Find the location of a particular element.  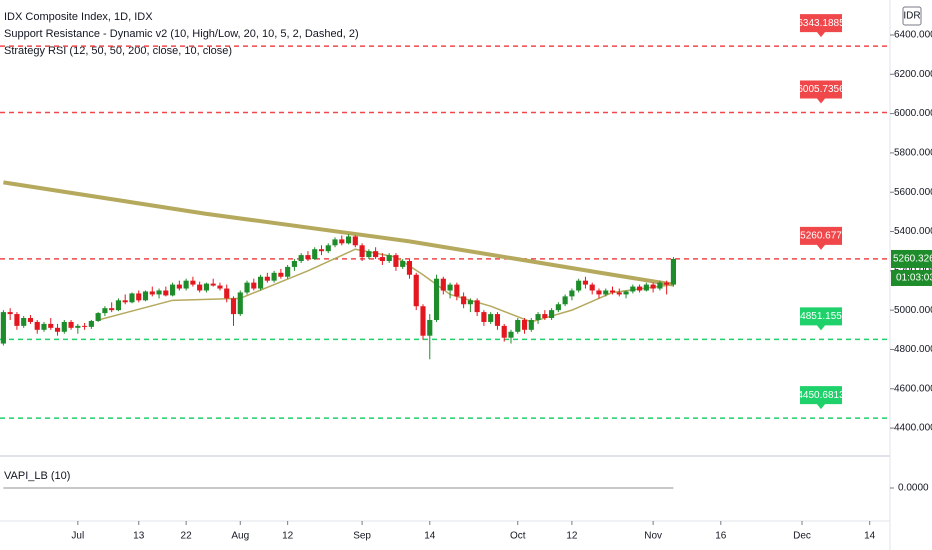

y-tick-label: 4800.0000 is located at coordinates (913, 349).